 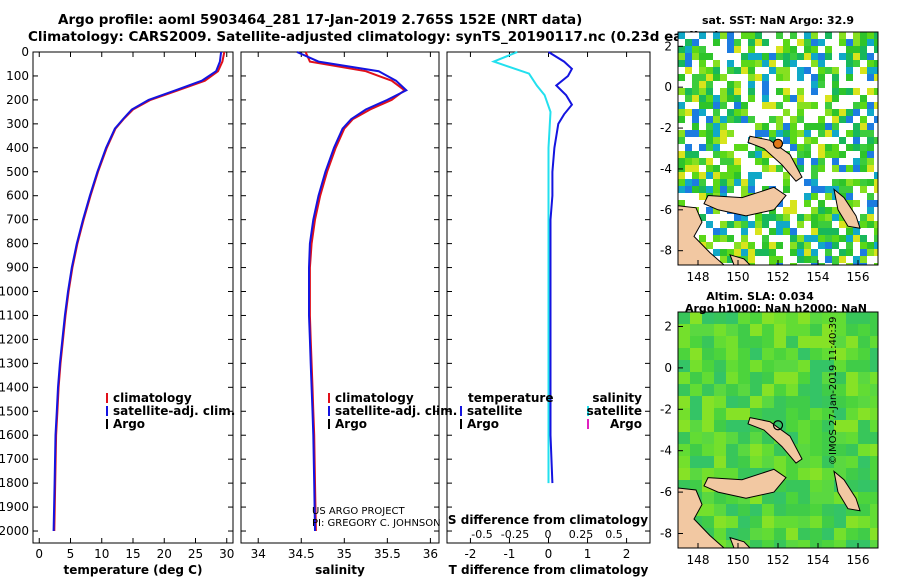 What do you see at coordinates (129, 424) in the screenshot?
I see `legend-label-temperature: Argo` at bounding box center [129, 424].